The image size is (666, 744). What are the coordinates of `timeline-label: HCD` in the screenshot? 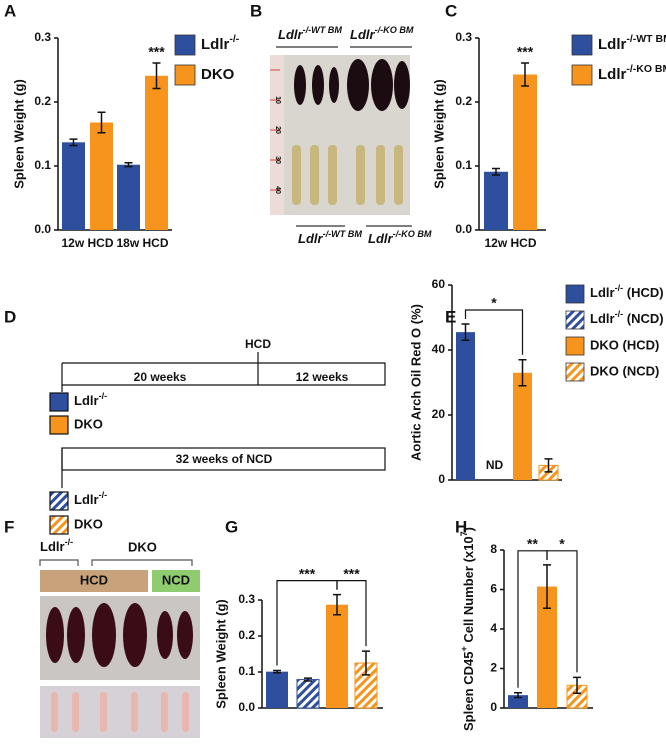 It's located at (258, 344).